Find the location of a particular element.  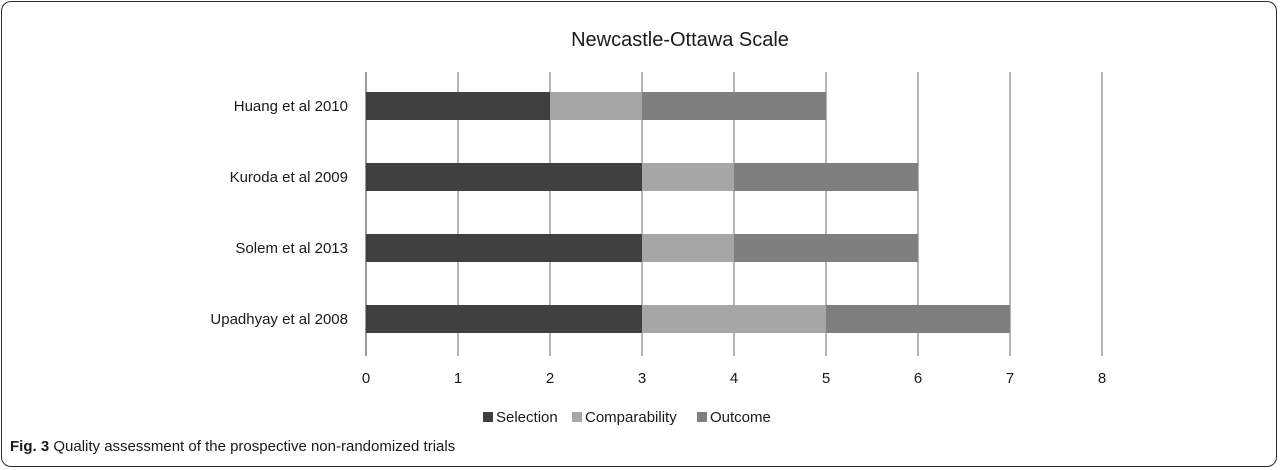

category-label: Upadhyay et al 2008 is located at coordinates (279, 319).